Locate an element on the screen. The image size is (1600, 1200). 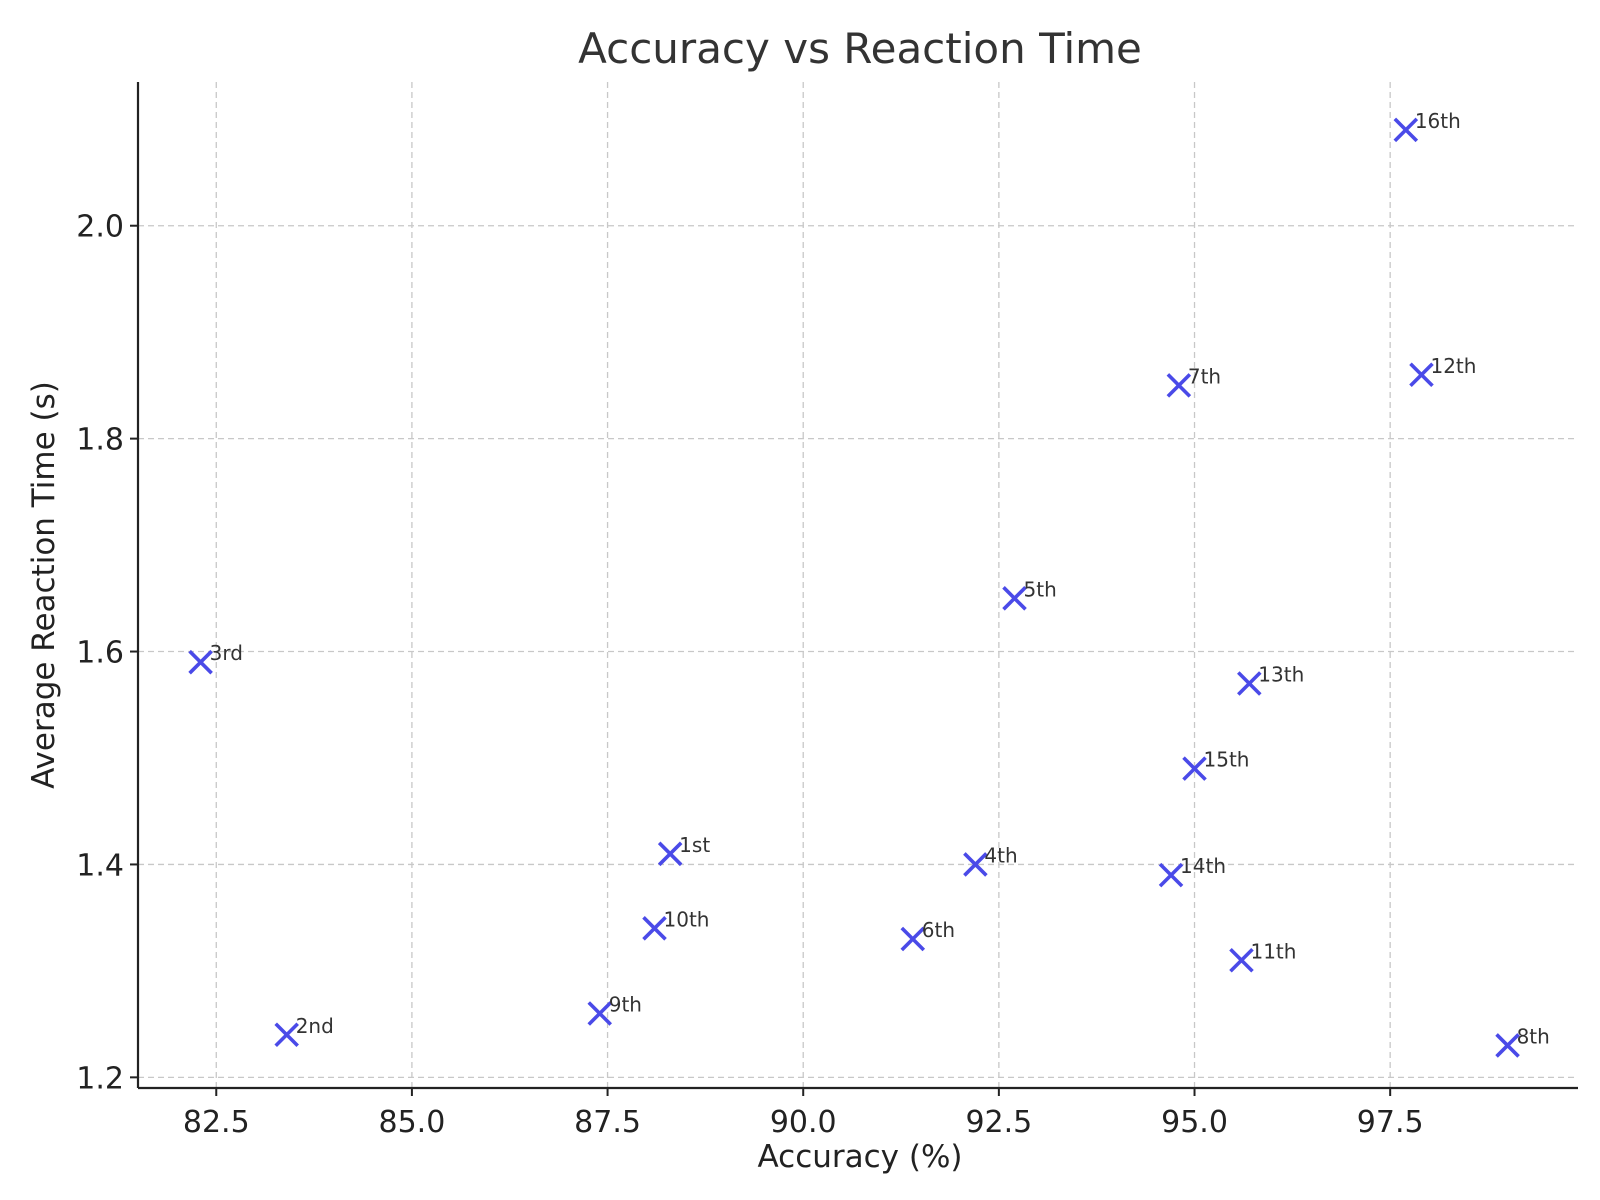
data-point-7th is located at coordinates (1179, 385).